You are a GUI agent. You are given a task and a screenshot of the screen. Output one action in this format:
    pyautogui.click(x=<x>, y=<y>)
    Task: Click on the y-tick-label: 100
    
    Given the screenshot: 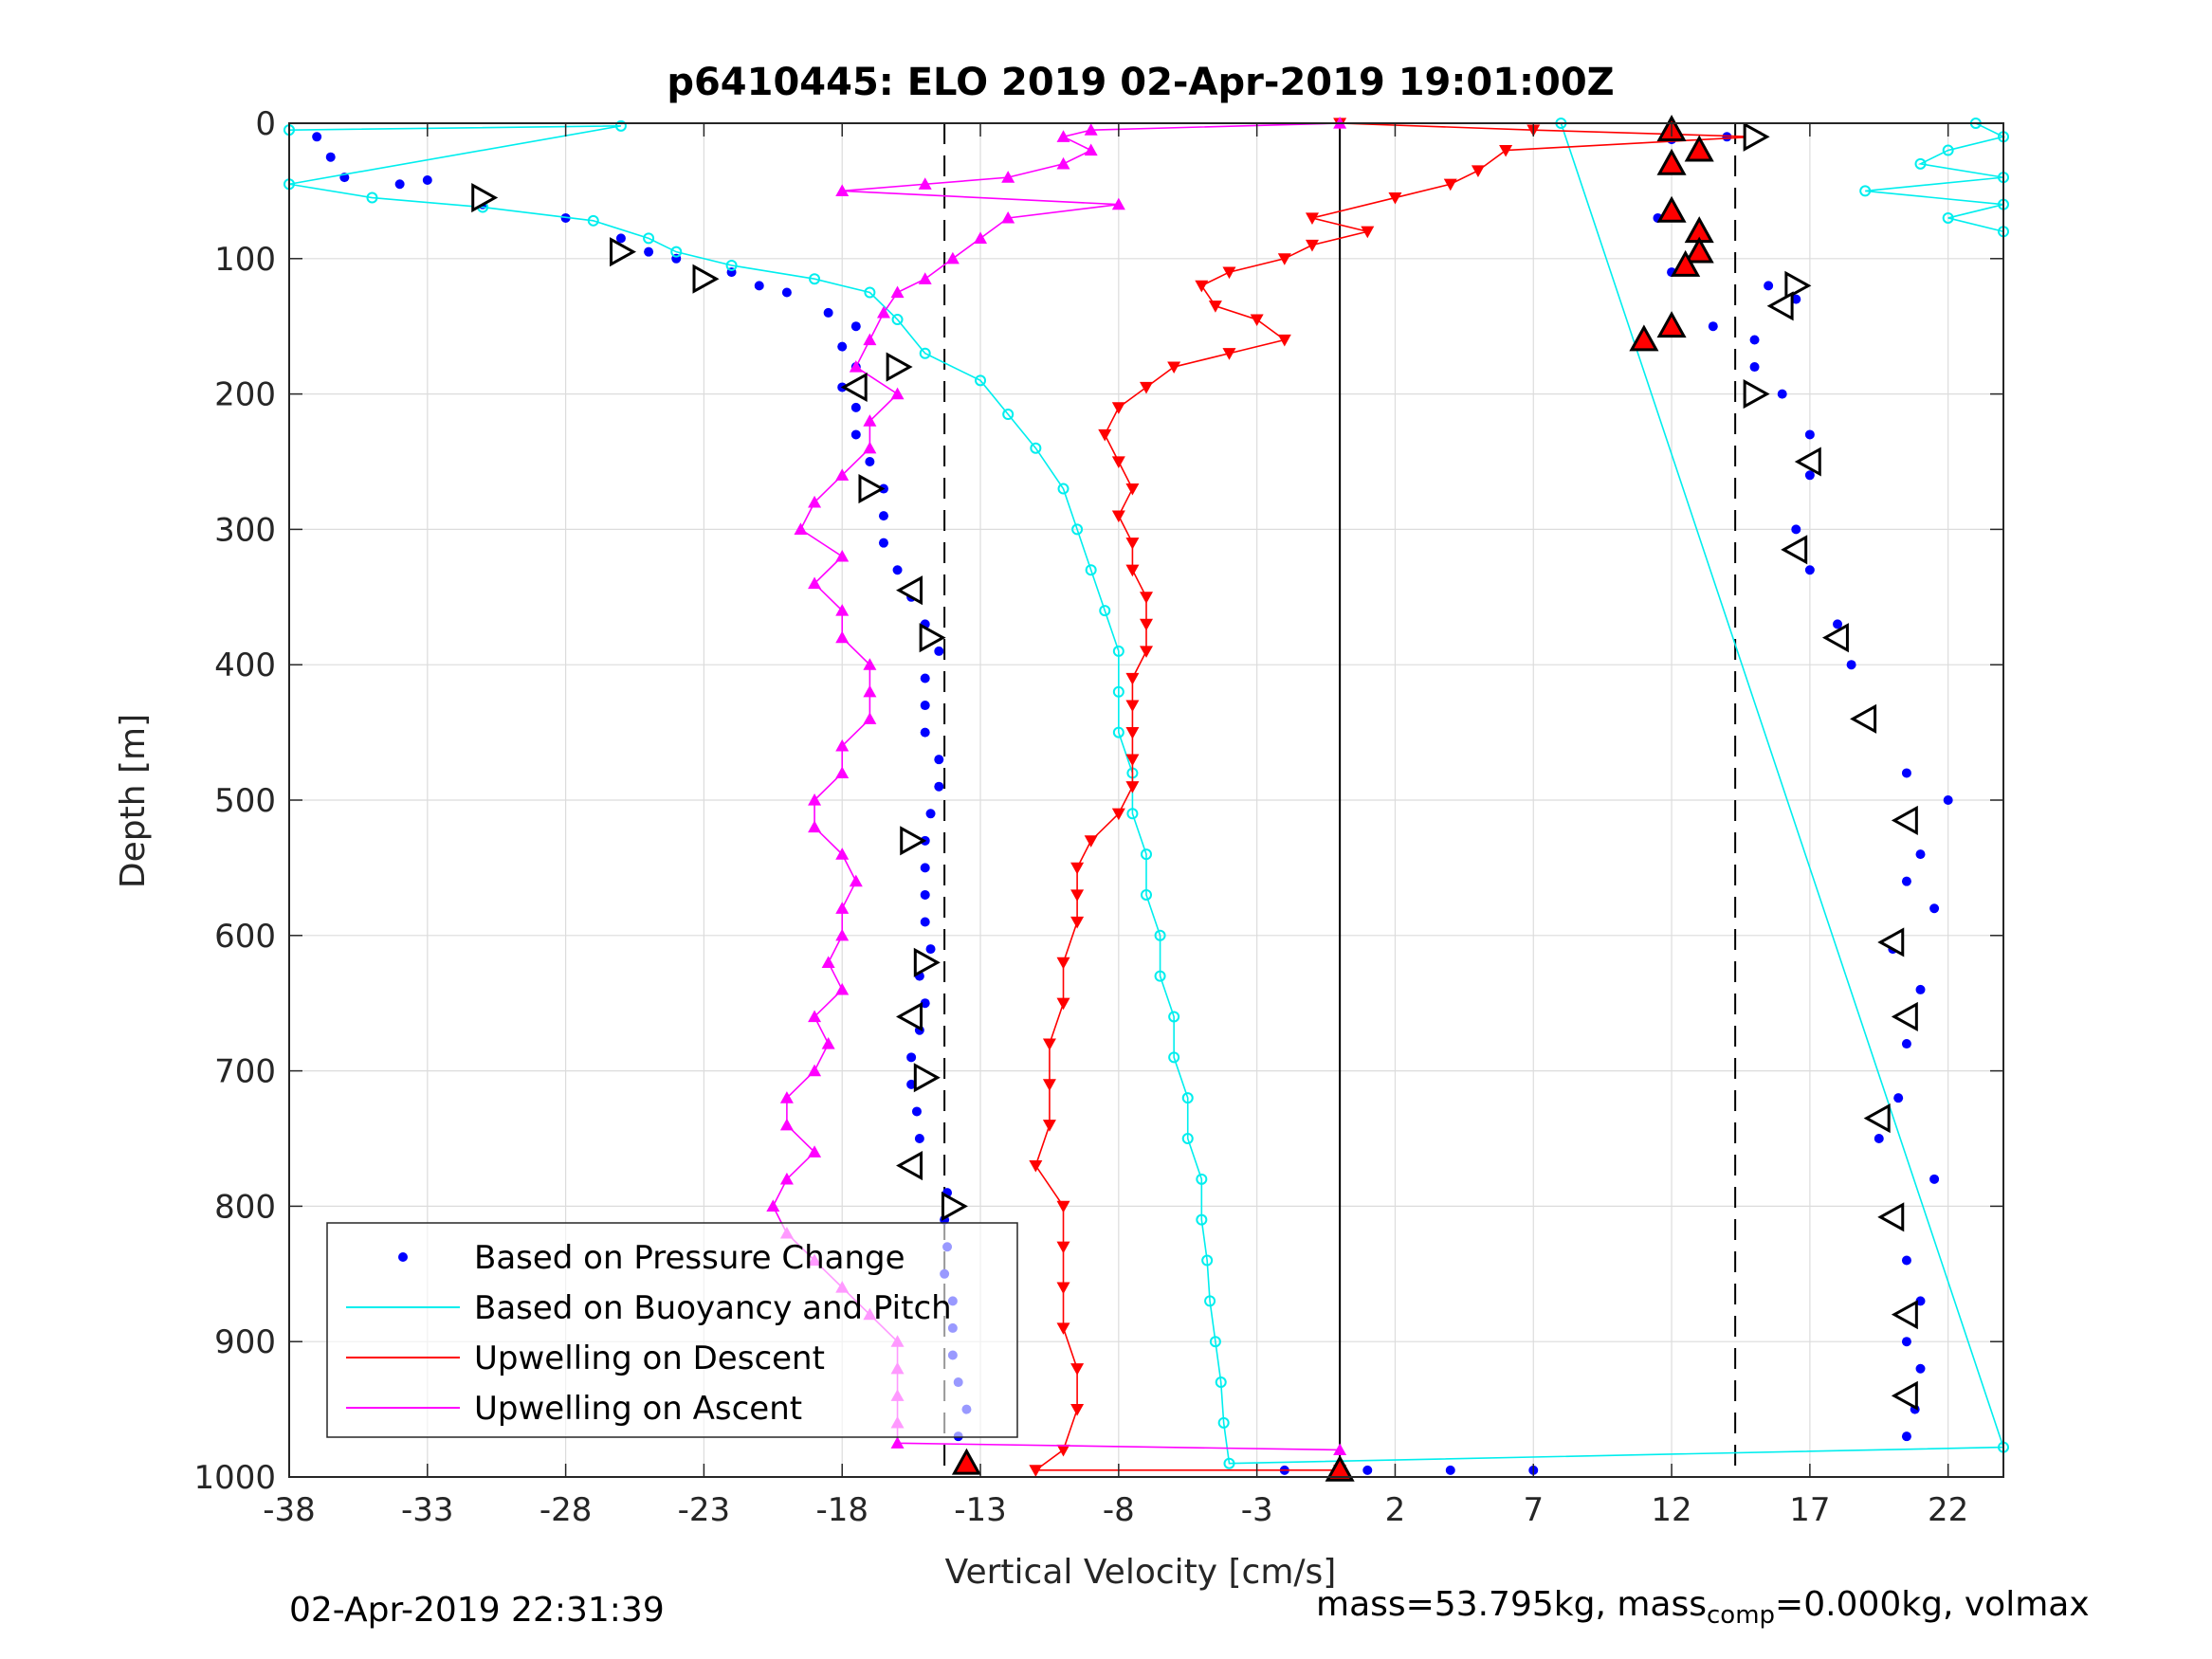 What is the action you would take?
    pyautogui.click(x=245, y=260)
    